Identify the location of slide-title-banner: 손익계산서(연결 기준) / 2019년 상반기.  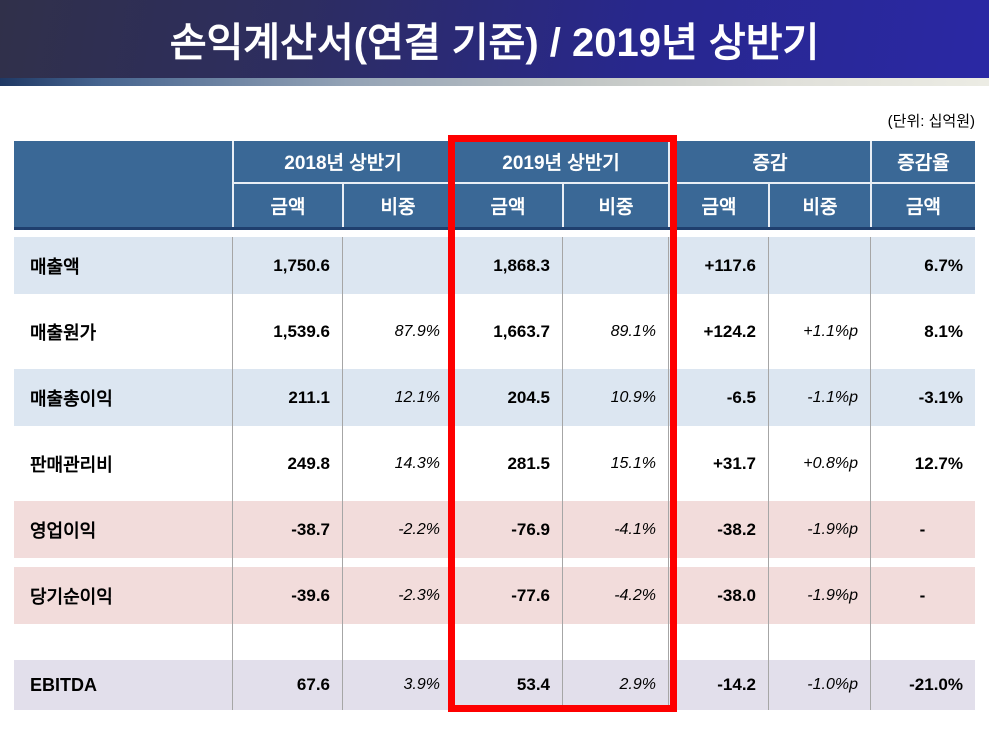
(494, 39).